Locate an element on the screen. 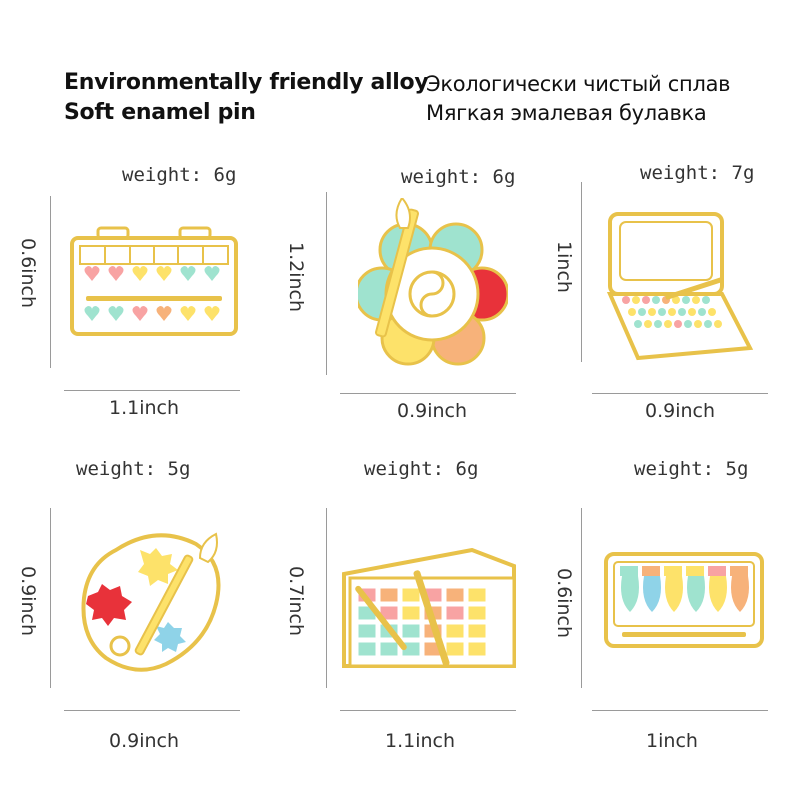 This screenshot has width=800, height=800. pin-1-weight: weight: 6g is located at coordinates (179, 175).